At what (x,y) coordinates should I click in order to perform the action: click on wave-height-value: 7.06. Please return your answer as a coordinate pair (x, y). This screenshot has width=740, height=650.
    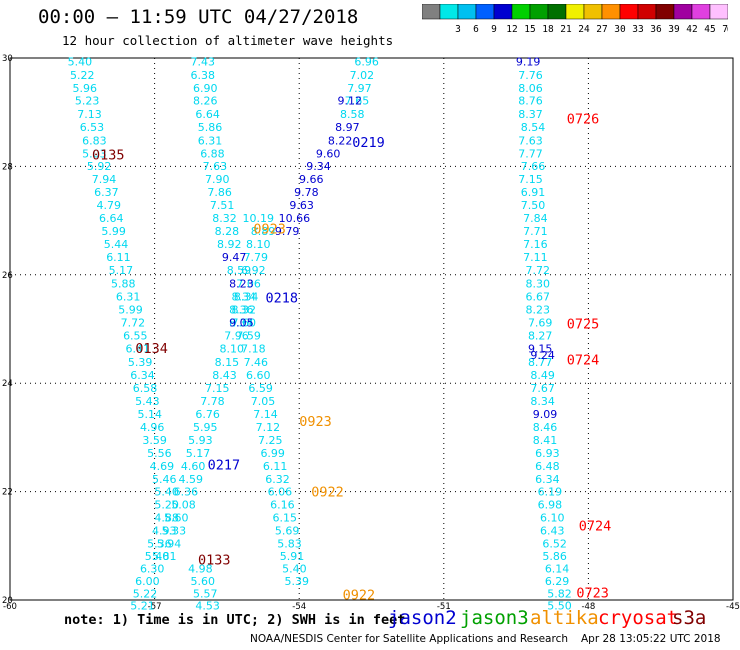
    Looking at the image, I should click on (248, 283).